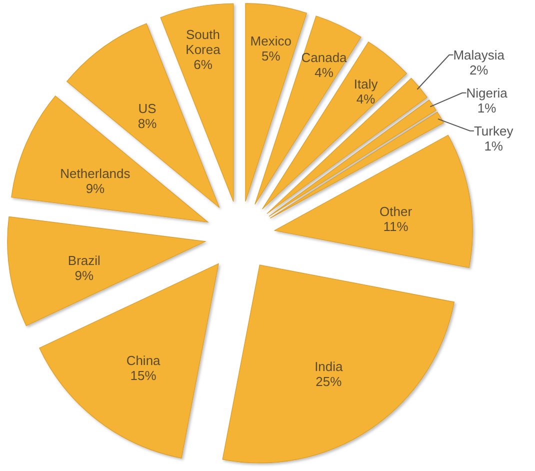 This screenshot has width=535, height=471. Describe the element at coordinates (494, 130) in the screenshot. I see `slice-label: Turkey` at that location.